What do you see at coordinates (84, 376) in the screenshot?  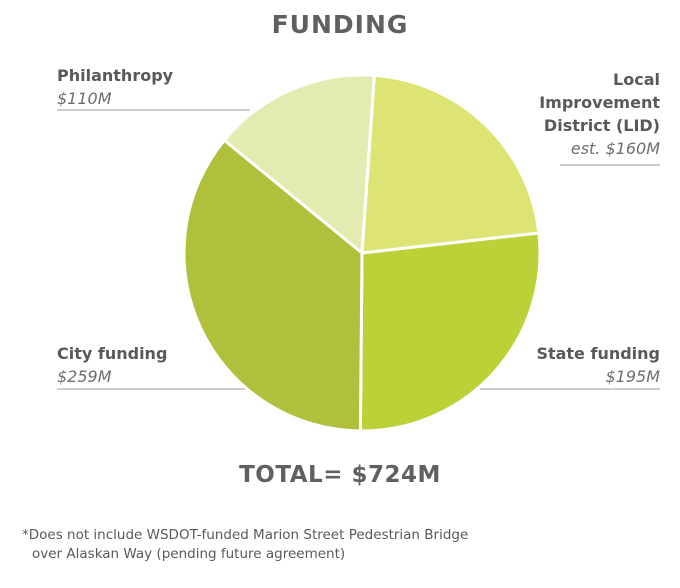 I see `slice-value-city: $259M` at bounding box center [84, 376].